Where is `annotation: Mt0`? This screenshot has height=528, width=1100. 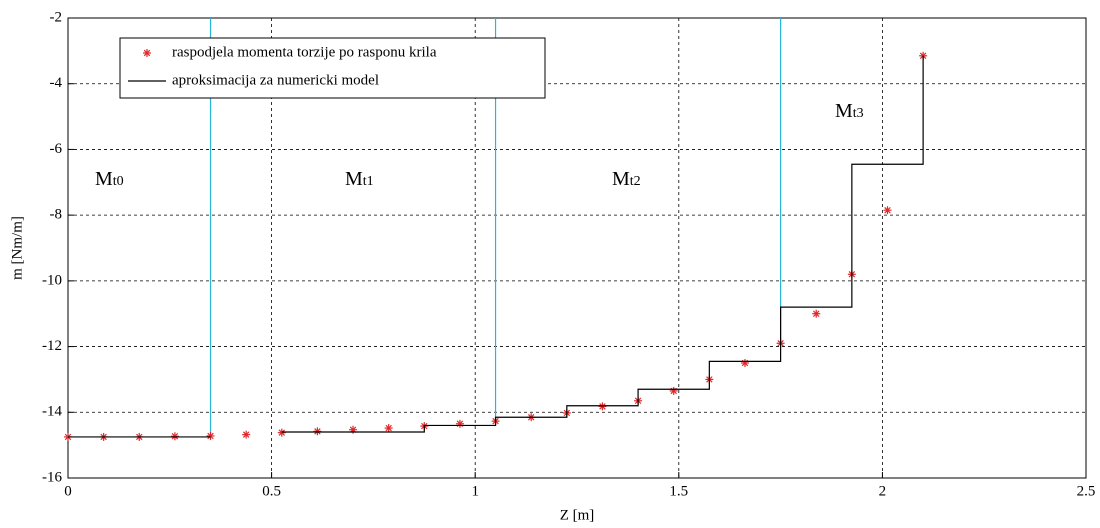
annotation: Mt0 is located at coordinates (109, 179).